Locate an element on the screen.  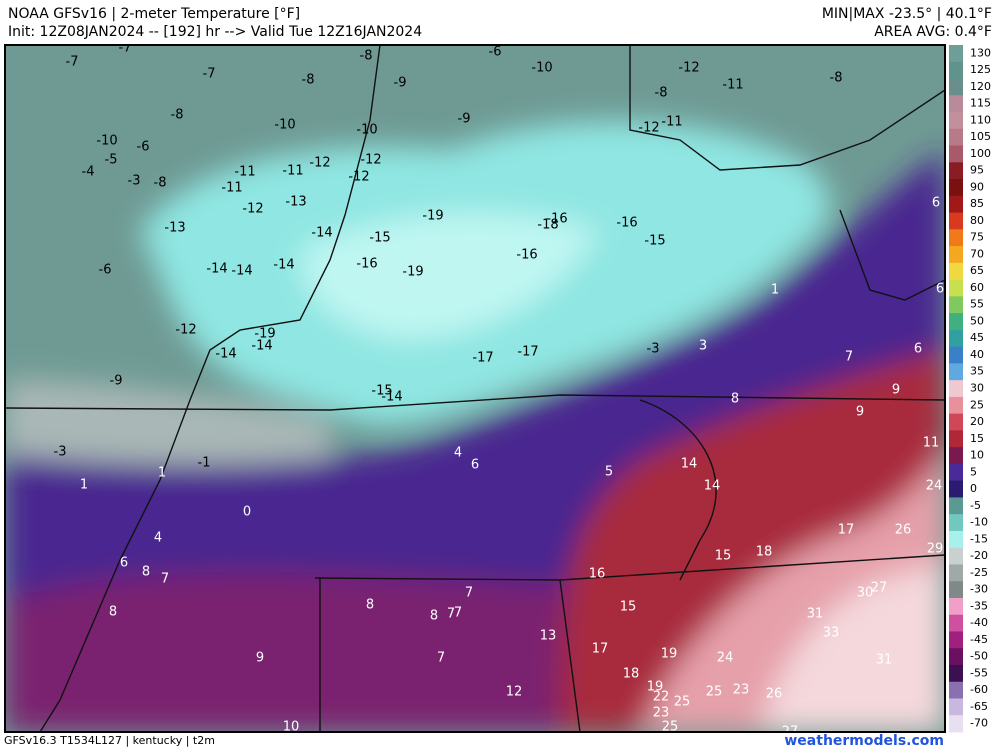
temperature-label: 0 is located at coordinates (247, 512).